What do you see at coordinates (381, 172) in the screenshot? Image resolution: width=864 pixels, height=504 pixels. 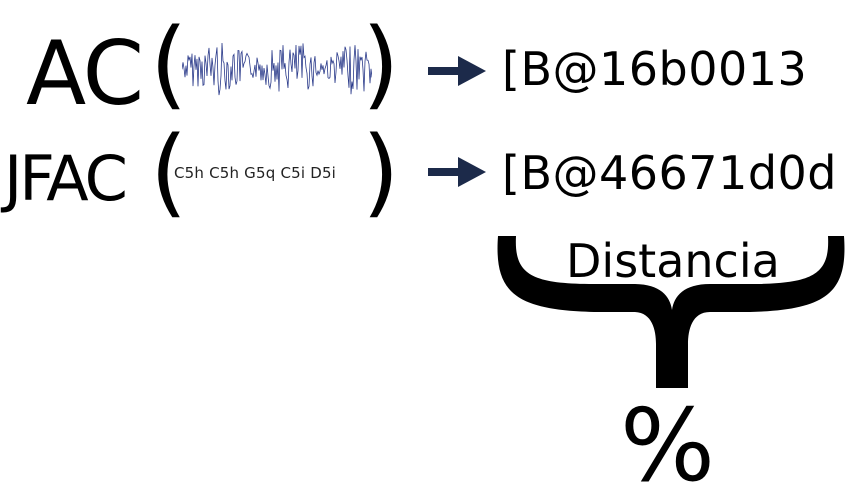 I see `jfac-close-paren: )` at bounding box center [381, 172].